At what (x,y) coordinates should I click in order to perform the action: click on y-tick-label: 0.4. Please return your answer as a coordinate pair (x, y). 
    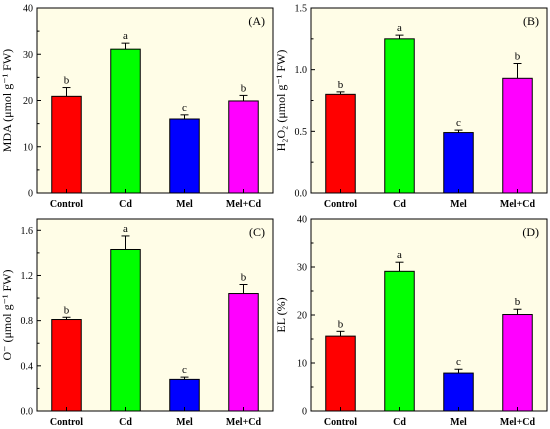
    Looking at the image, I should click on (27, 366).